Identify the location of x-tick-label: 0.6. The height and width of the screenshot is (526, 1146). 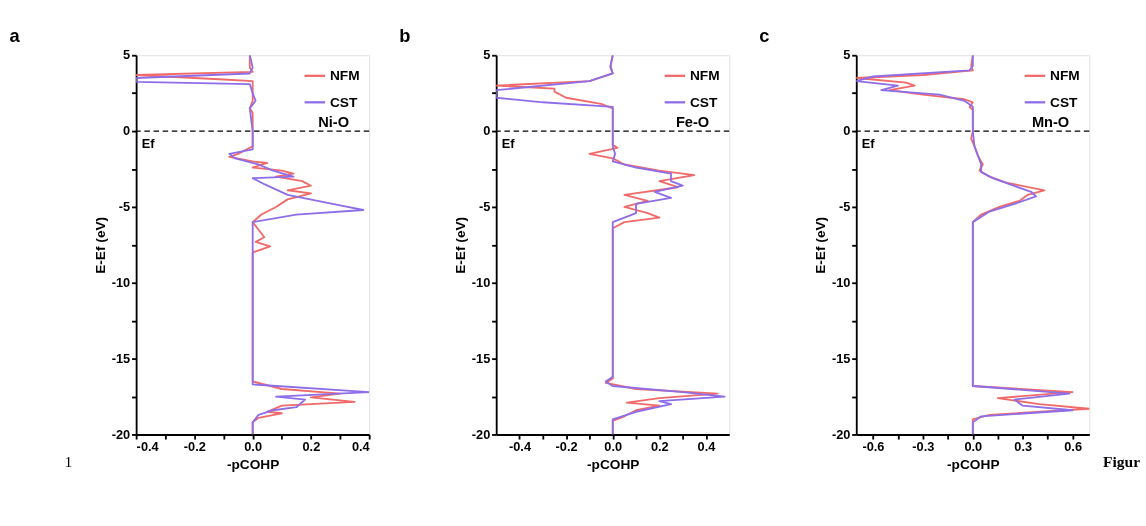
(1073, 447).